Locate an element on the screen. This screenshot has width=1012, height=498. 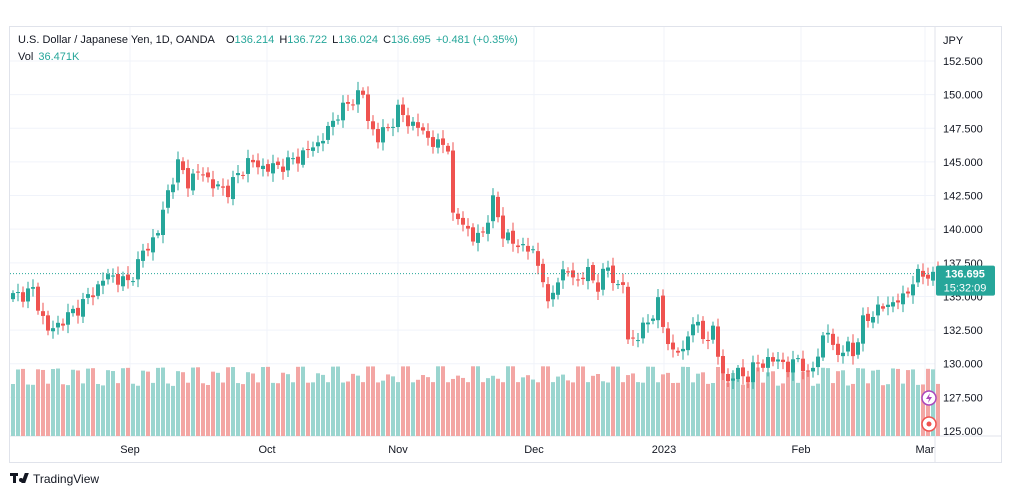
time-tick-label: Sep is located at coordinates (130, 450).